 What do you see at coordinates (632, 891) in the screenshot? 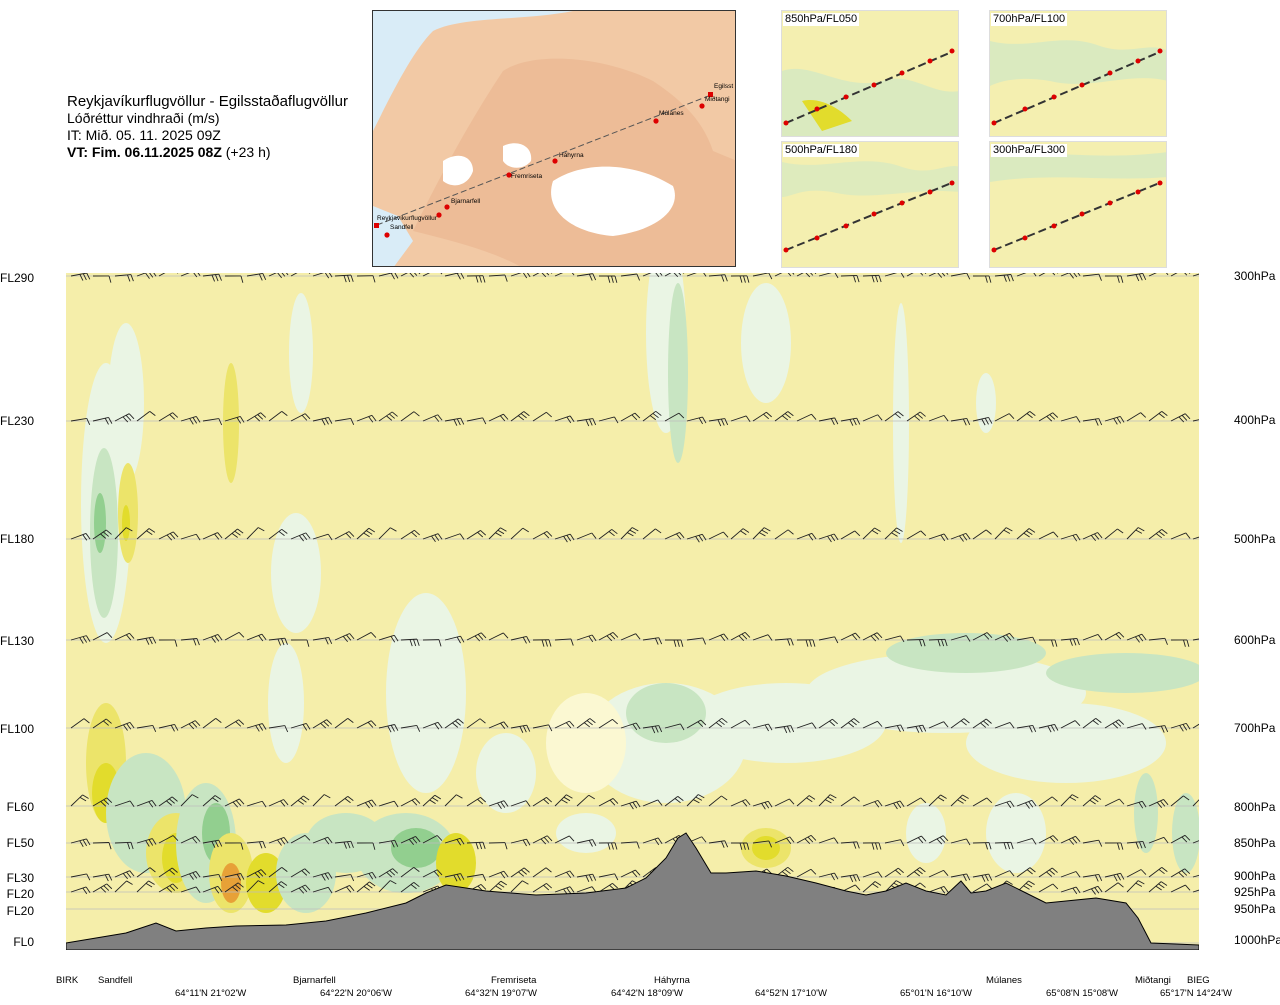
I see `terrain-surface` at bounding box center [632, 891].